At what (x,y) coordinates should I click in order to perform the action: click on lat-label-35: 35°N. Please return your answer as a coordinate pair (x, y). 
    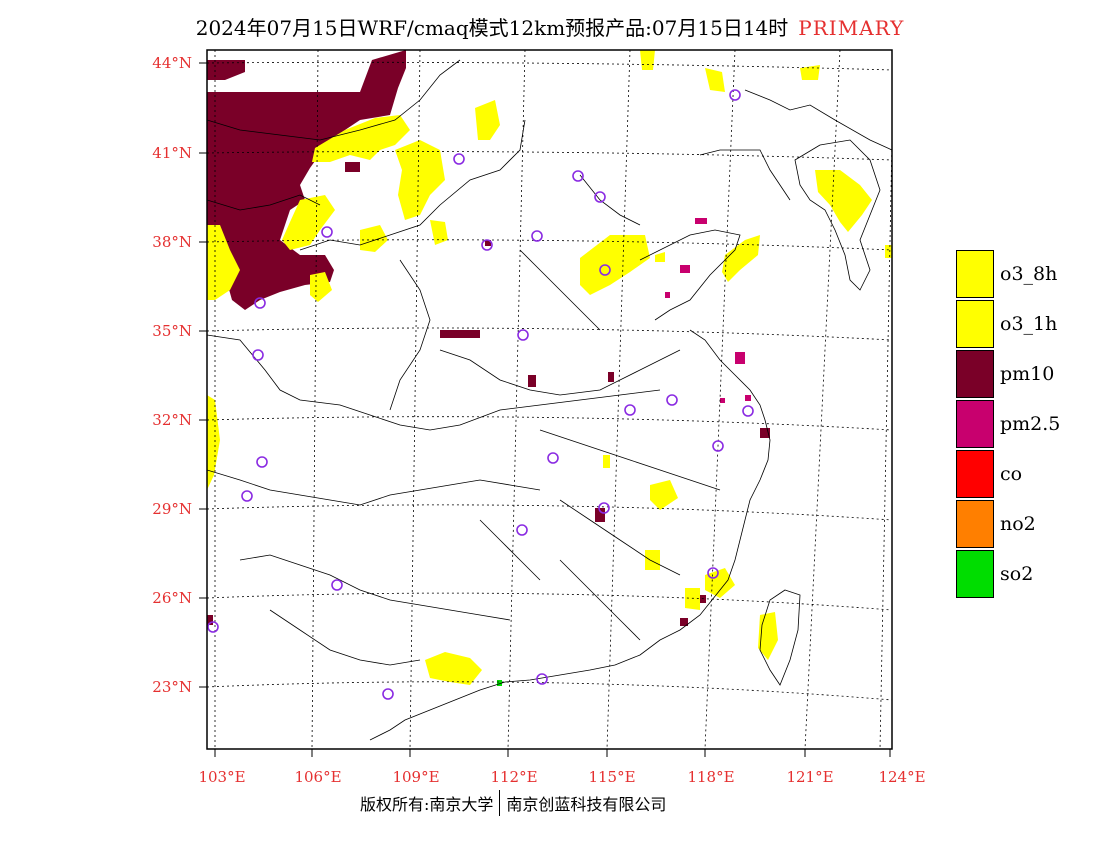
    Looking at the image, I should click on (172, 331).